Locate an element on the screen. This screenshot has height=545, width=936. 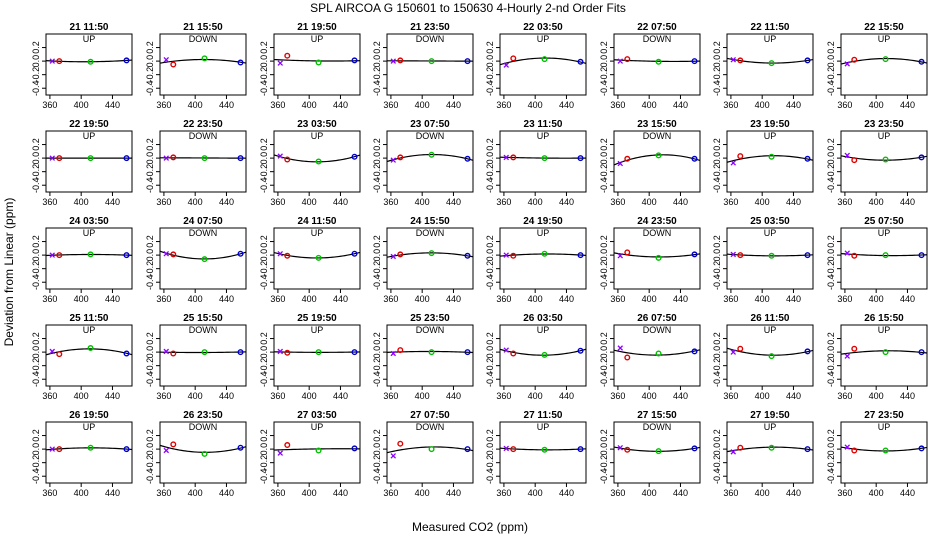
panel-title: 26 07:50 is located at coordinates (657, 318).